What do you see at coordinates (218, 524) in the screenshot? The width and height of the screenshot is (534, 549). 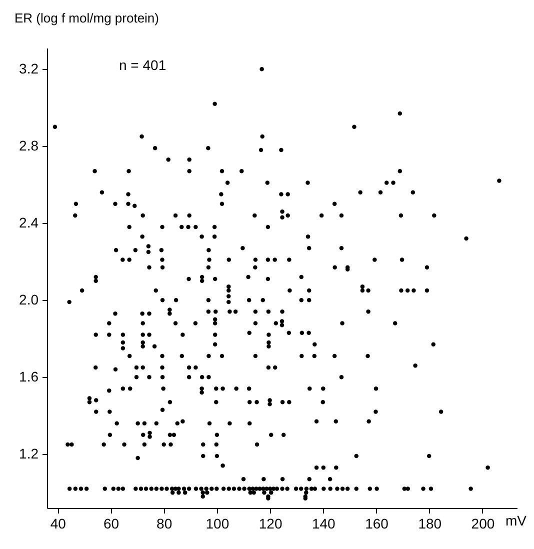 I see `x-tick-label: 100` at bounding box center [218, 524].